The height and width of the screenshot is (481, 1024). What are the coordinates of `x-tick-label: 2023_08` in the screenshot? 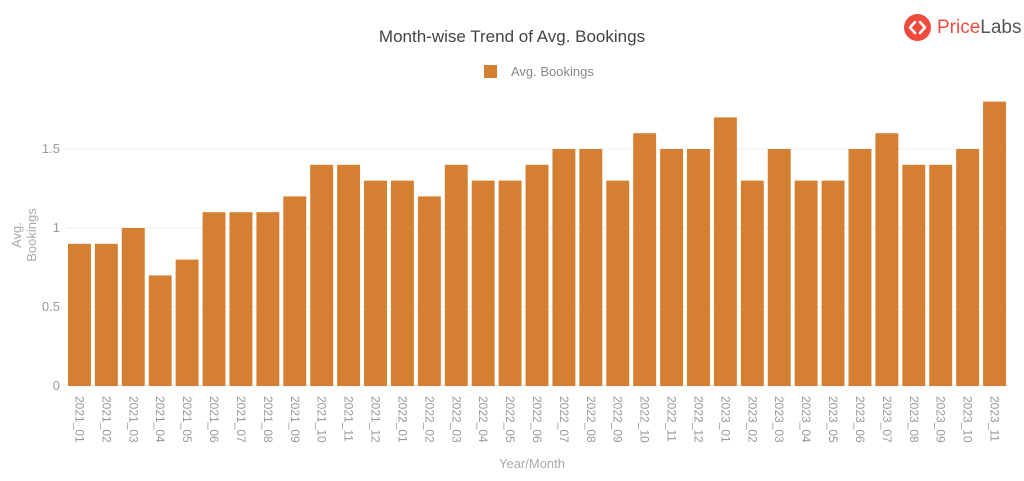 It's located at (914, 419).